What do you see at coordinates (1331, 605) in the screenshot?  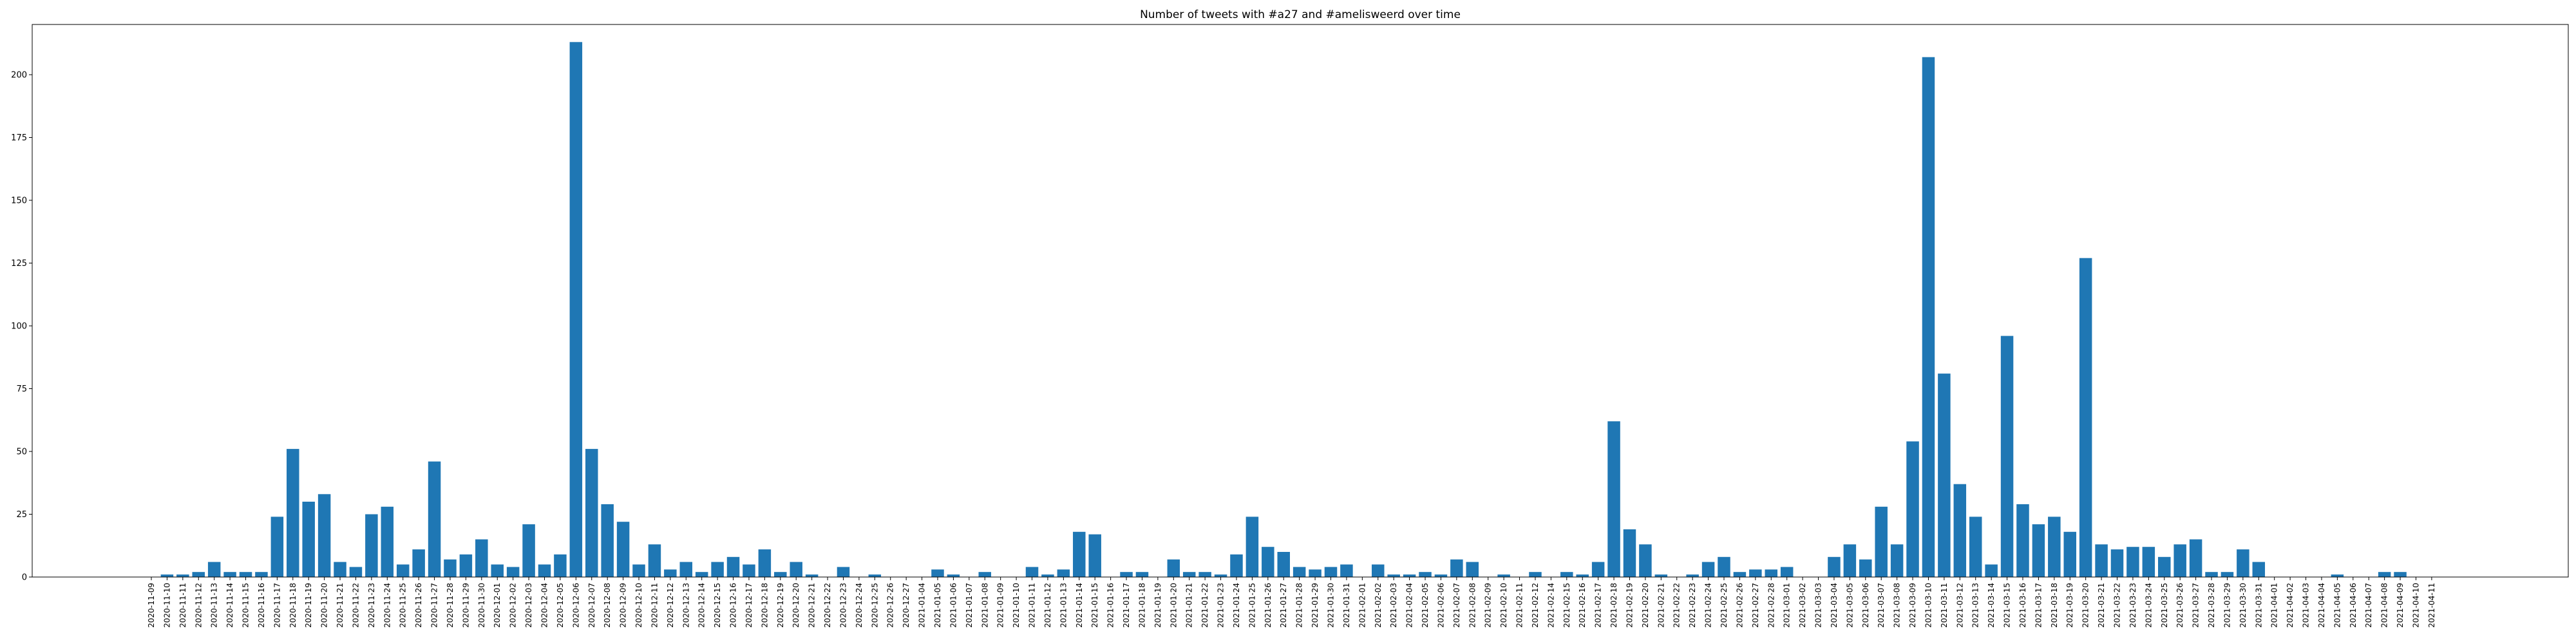 I see `x-tick-label: 2021-01-30` at bounding box center [1331, 605].